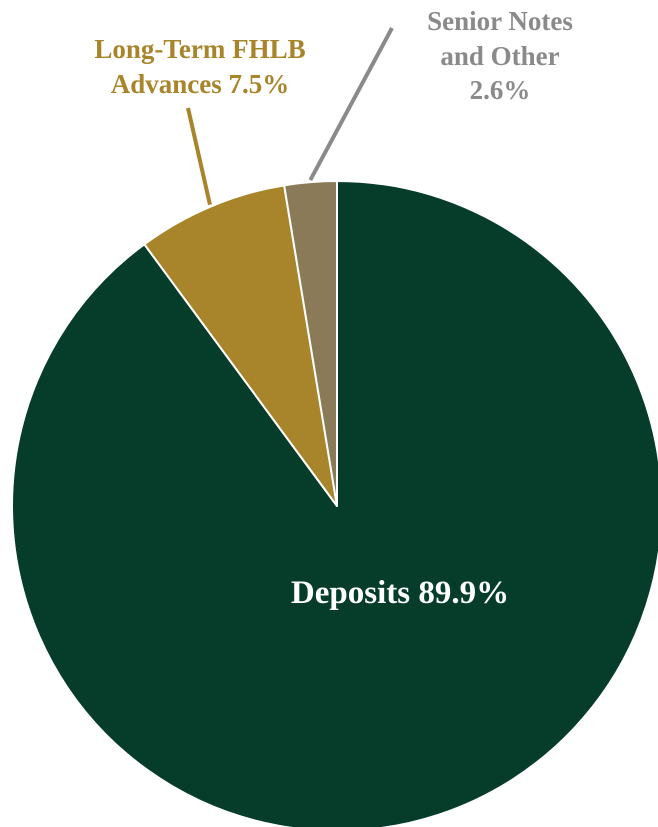  Describe the element at coordinates (240, 345) in the screenshot. I see `pie-slice-long-term-fhlb-advances` at that location.